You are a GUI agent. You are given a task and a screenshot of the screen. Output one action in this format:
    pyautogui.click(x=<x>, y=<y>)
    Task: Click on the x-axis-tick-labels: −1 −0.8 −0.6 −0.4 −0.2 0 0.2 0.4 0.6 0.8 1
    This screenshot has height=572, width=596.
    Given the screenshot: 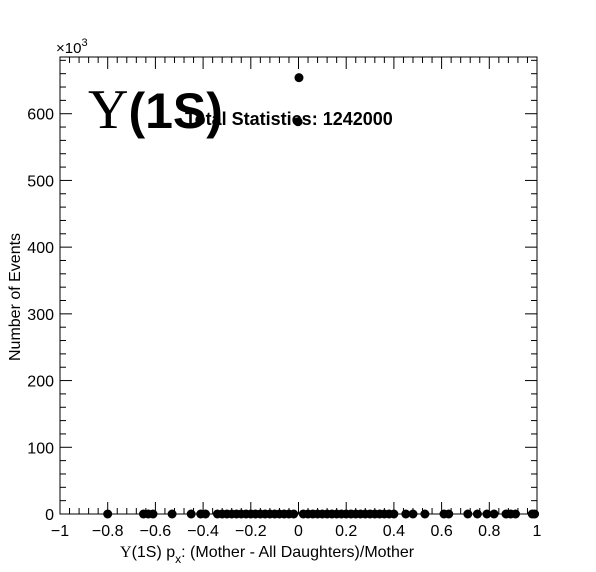 What is the action you would take?
    pyautogui.click(x=296, y=531)
    